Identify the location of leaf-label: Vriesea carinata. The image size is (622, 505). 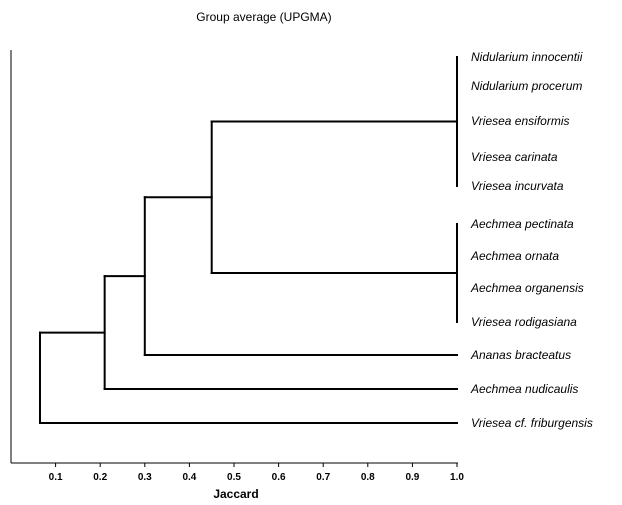
(514, 157).